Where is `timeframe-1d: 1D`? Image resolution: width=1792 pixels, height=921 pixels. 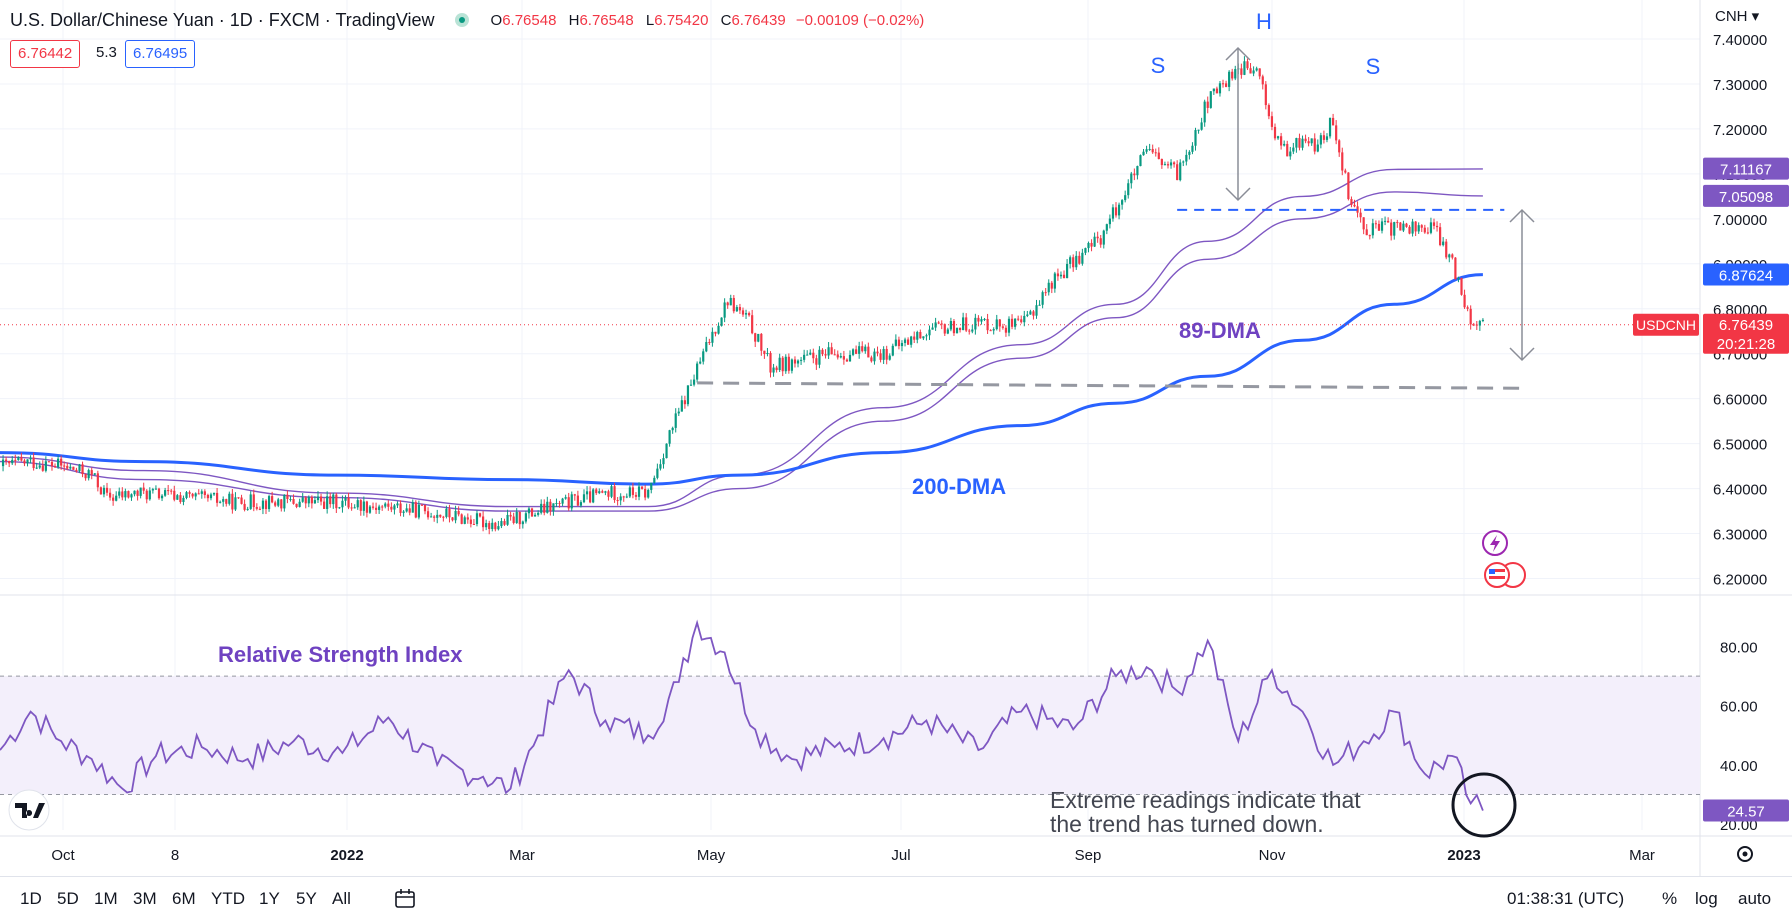
timeframe-1d: 1D is located at coordinates (31, 898).